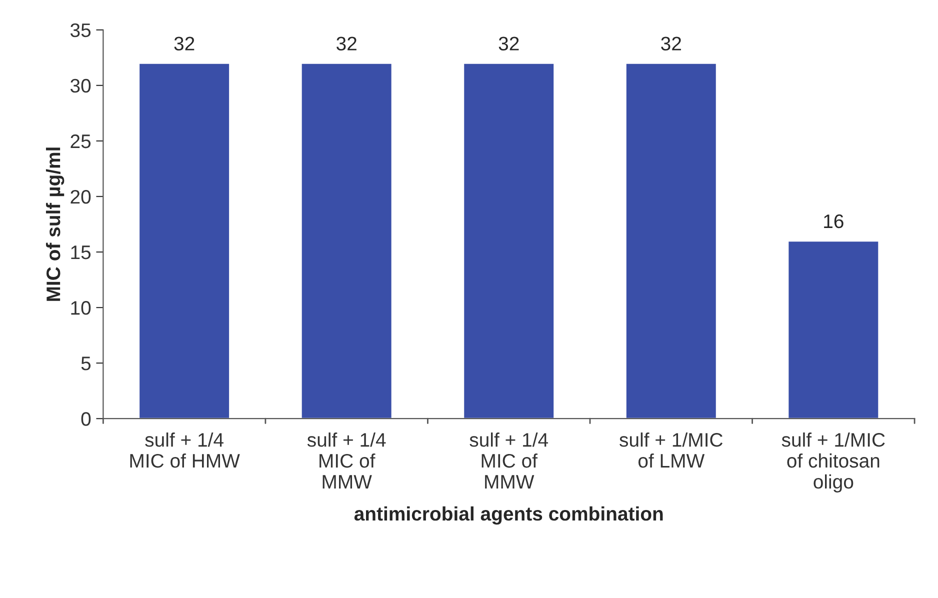 Image resolution: width=938 pixels, height=598 pixels. Describe the element at coordinates (80, 30) in the screenshot. I see `y-tick-label: 35` at that location.